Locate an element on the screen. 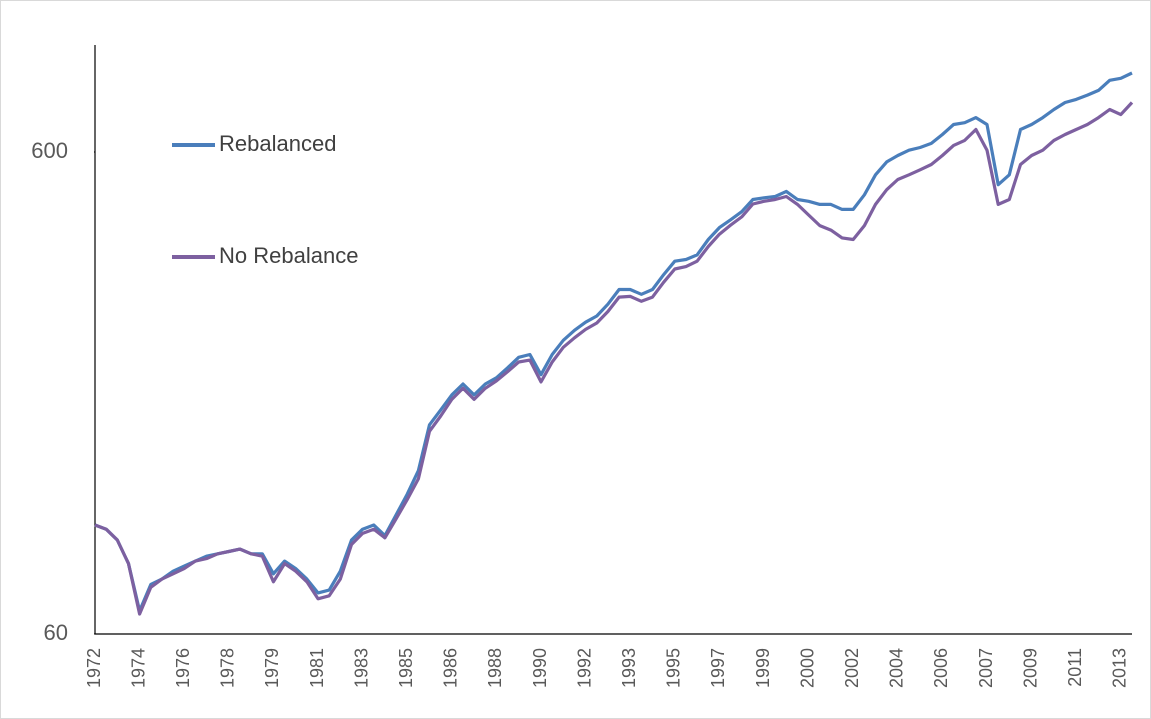 The width and height of the screenshot is (1151, 719). x-tick-label: 2000 is located at coordinates (807, 668).